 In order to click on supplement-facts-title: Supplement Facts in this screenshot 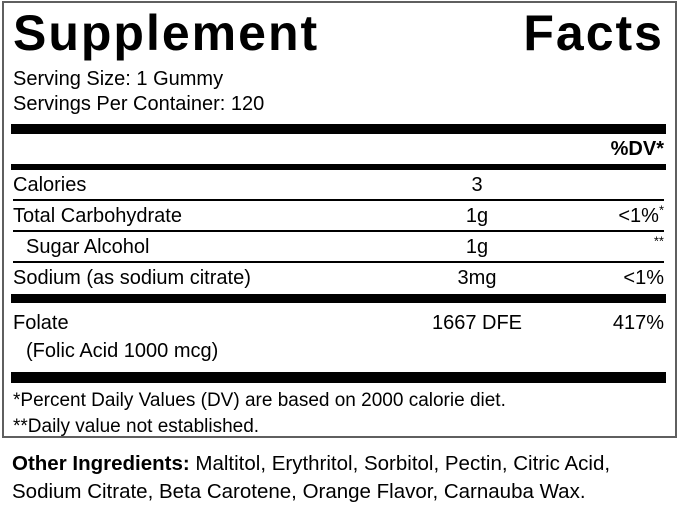, I will do `click(338, 33)`.